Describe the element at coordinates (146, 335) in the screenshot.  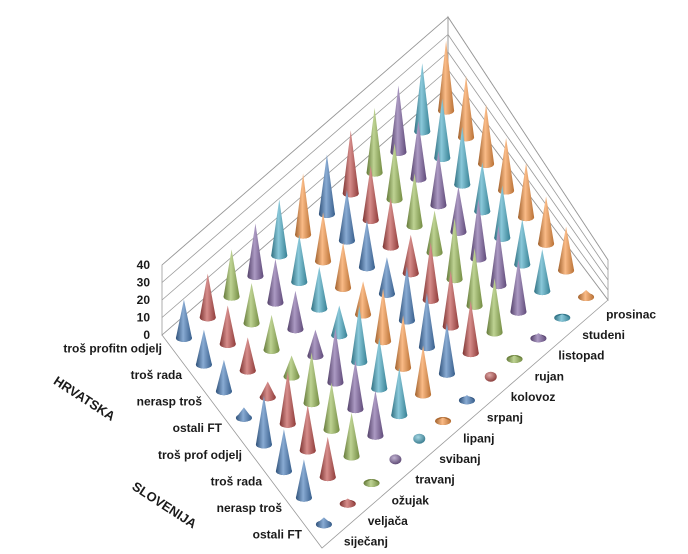
I see `z-tick-label: 0` at that location.